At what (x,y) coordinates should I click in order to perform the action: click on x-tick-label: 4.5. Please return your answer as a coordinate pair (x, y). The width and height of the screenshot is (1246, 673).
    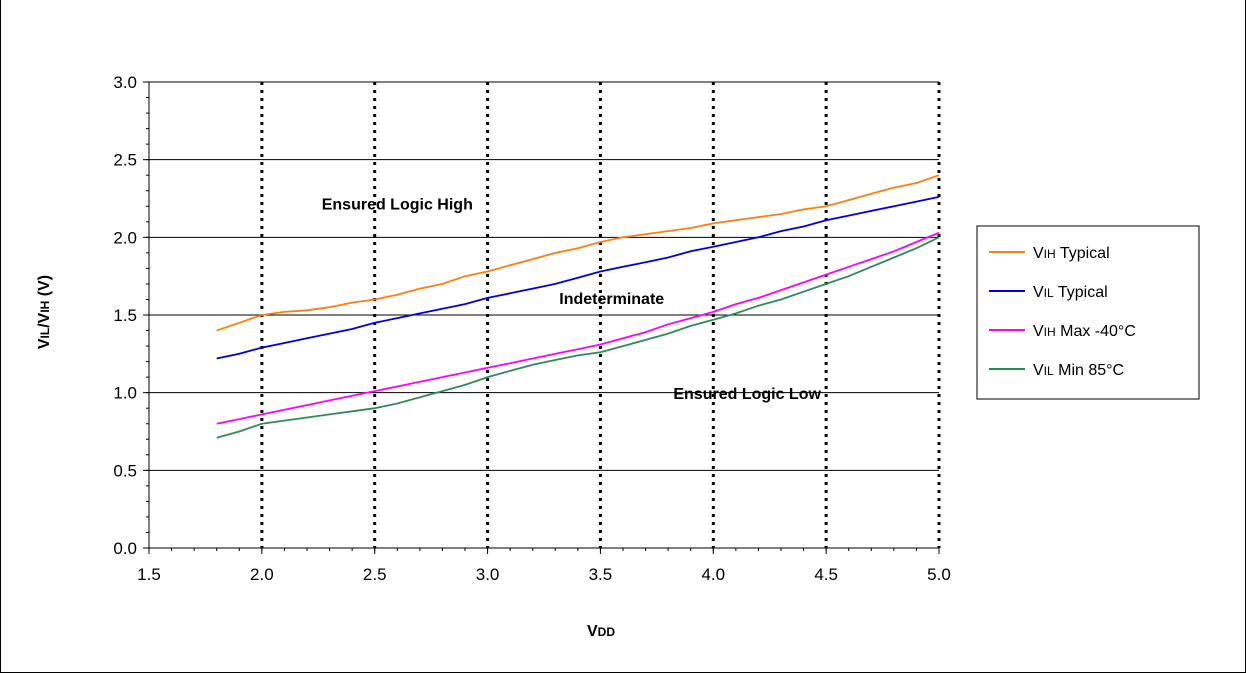
    Looking at the image, I should click on (826, 574).